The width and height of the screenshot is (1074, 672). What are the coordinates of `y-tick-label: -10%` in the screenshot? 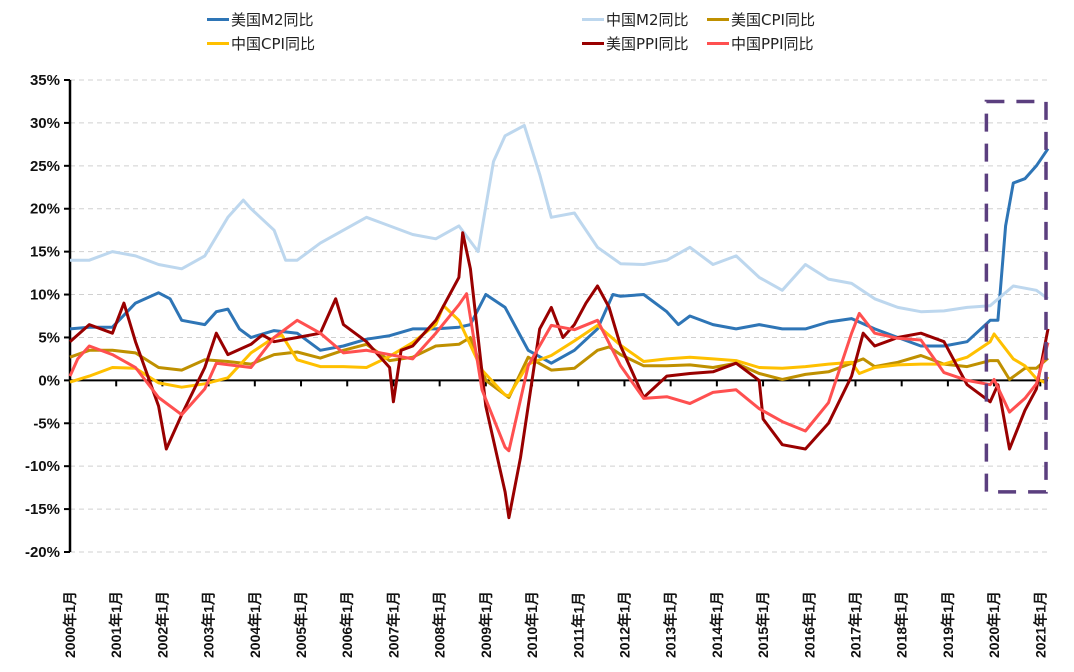 It's located at (42, 466).